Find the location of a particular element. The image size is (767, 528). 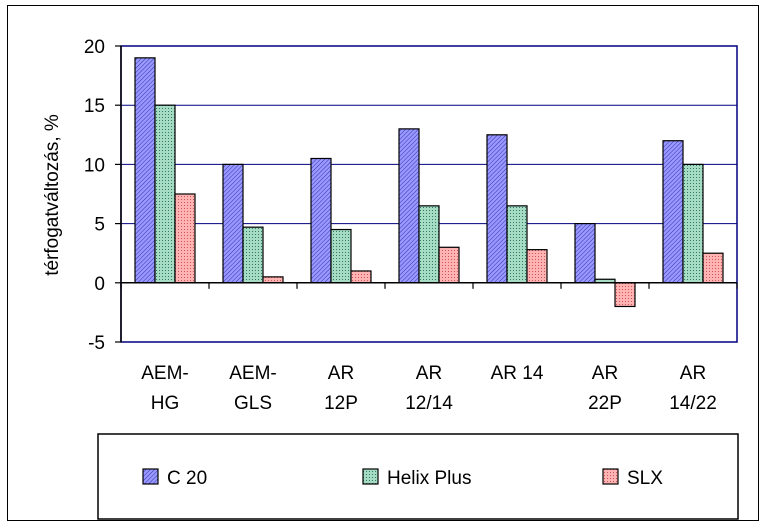

y-tick-labels: -5 0 5 10 15 20 is located at coordinates (94, 195).